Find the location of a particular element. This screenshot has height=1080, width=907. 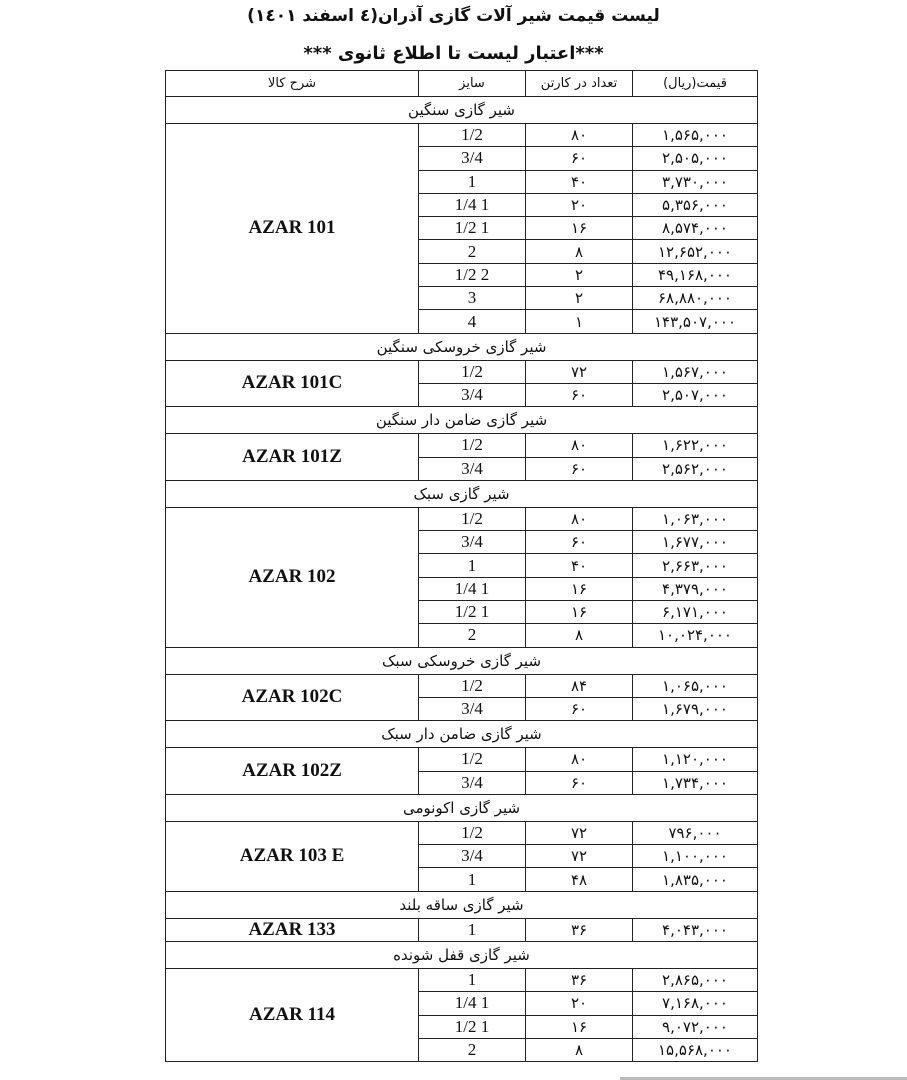

price-cell: ۸,۵۷۴,۰۰۰ is located at coordinates (695, 228).